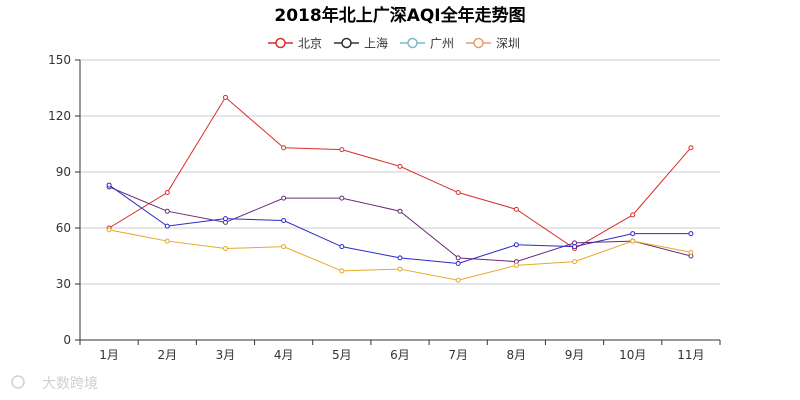 The width and height of the screenshot is (800, 400). I want to click on x-tick-label: 10月, so click(632, 355).